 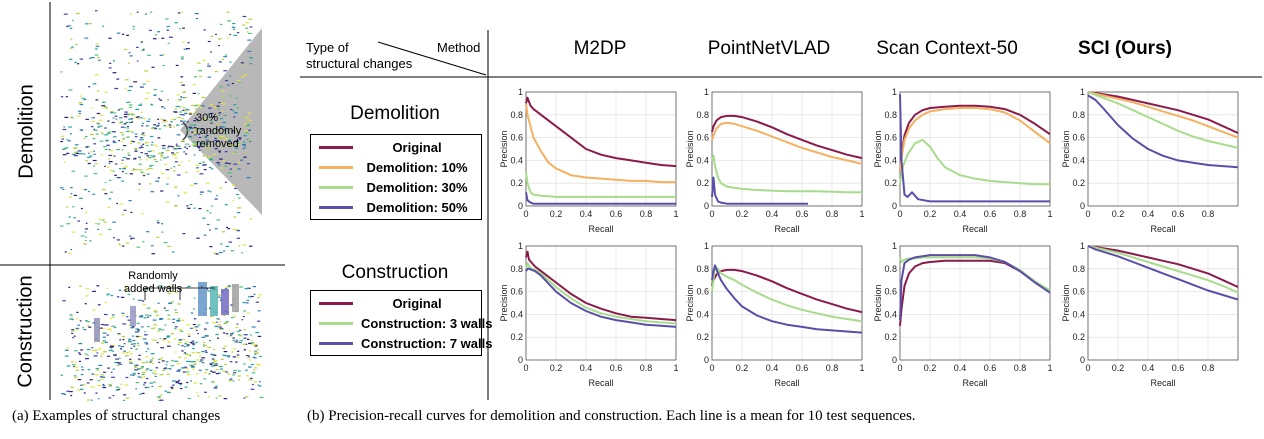 I want to click on y-axis-label: Precision, so click(x=690, y=302).